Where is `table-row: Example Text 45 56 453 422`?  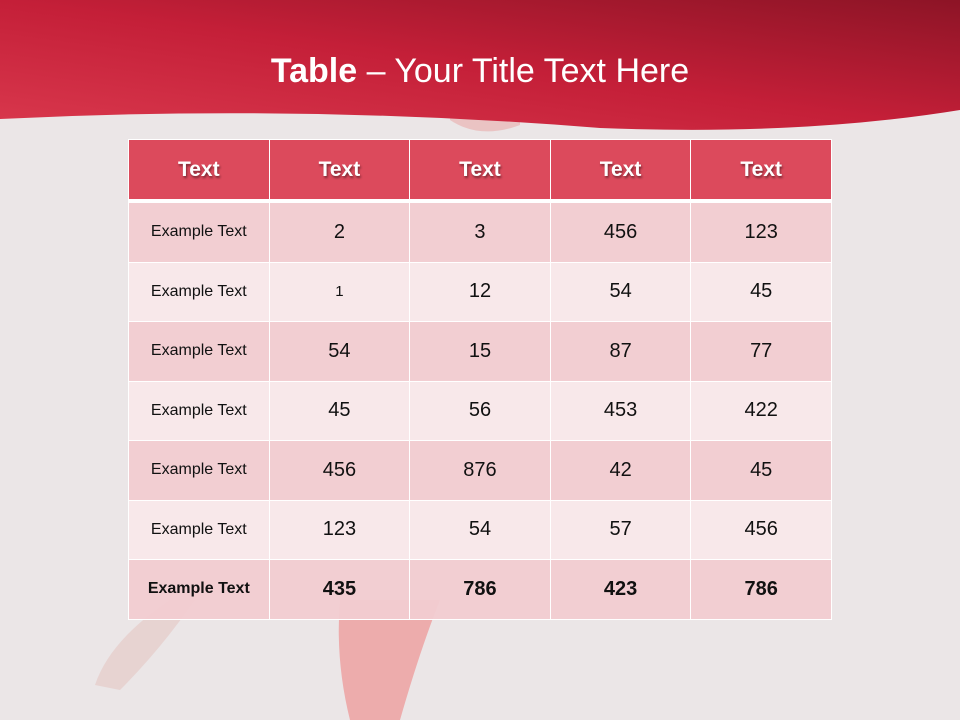 table-row: Example Text 45 56 453 422 is located at coordinates (480, 410).